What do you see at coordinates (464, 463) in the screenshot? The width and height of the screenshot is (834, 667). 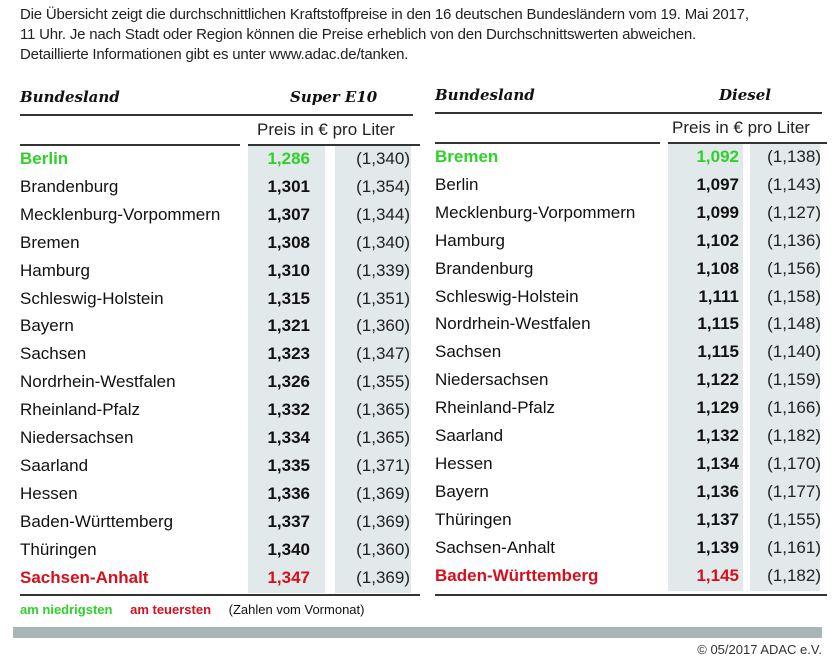 I see `state-name: Hessen` at bounding box center [464, 463].